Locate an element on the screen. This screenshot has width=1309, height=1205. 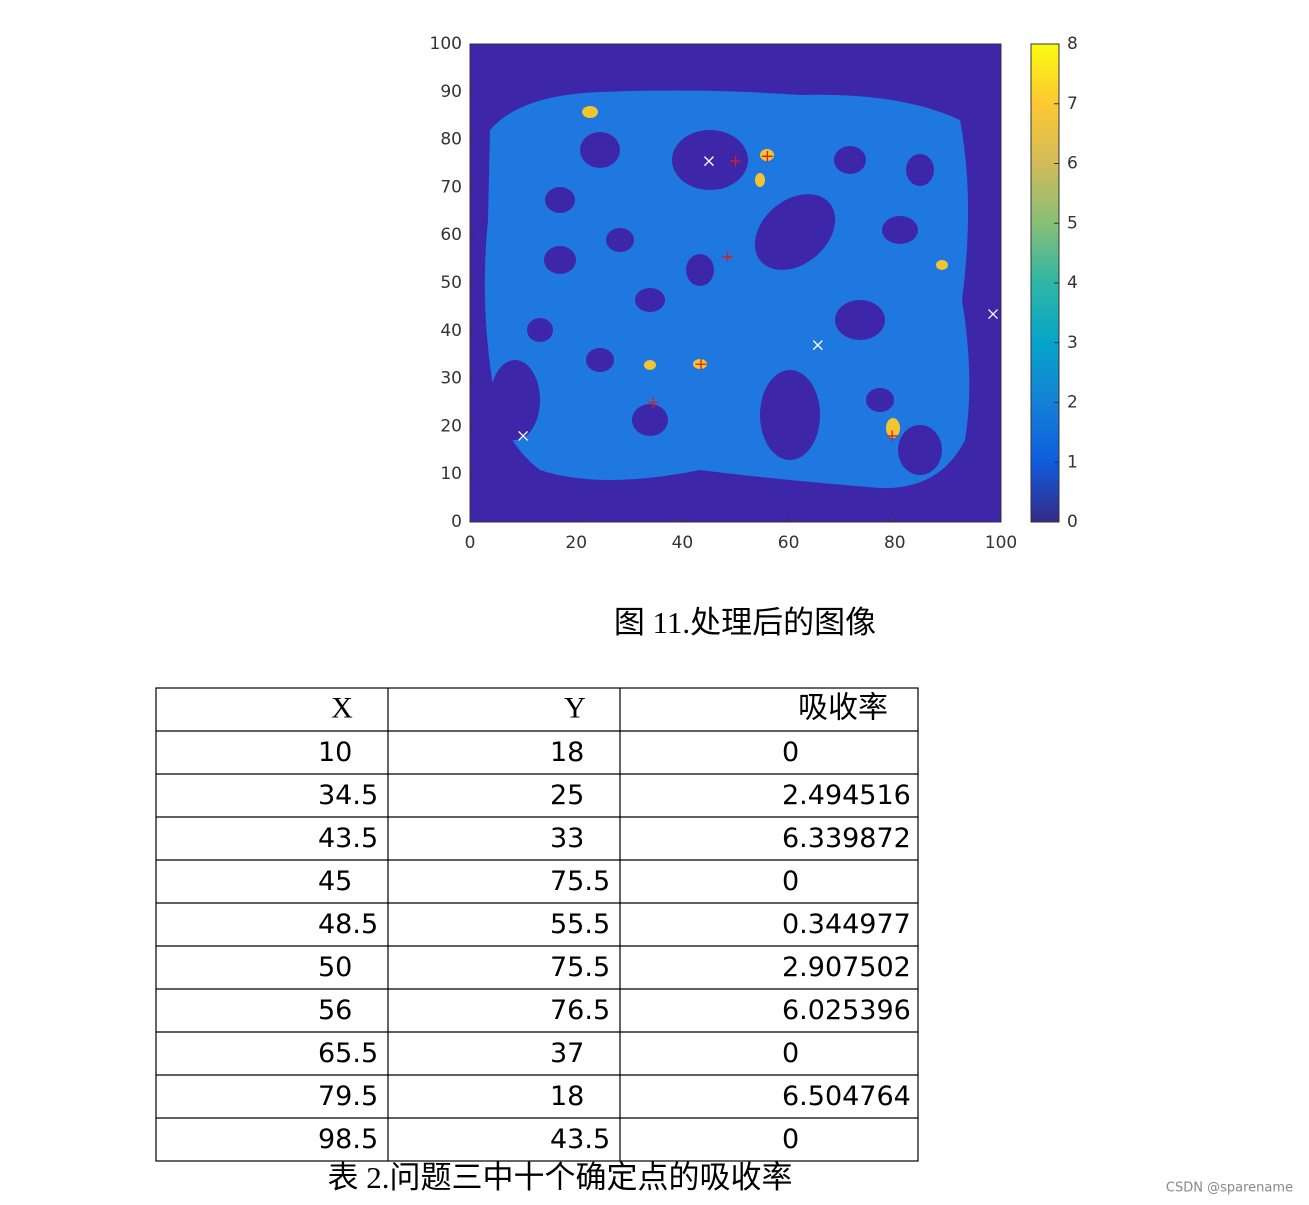
y-tick-label: 60 is located at coordinates (451, 235).